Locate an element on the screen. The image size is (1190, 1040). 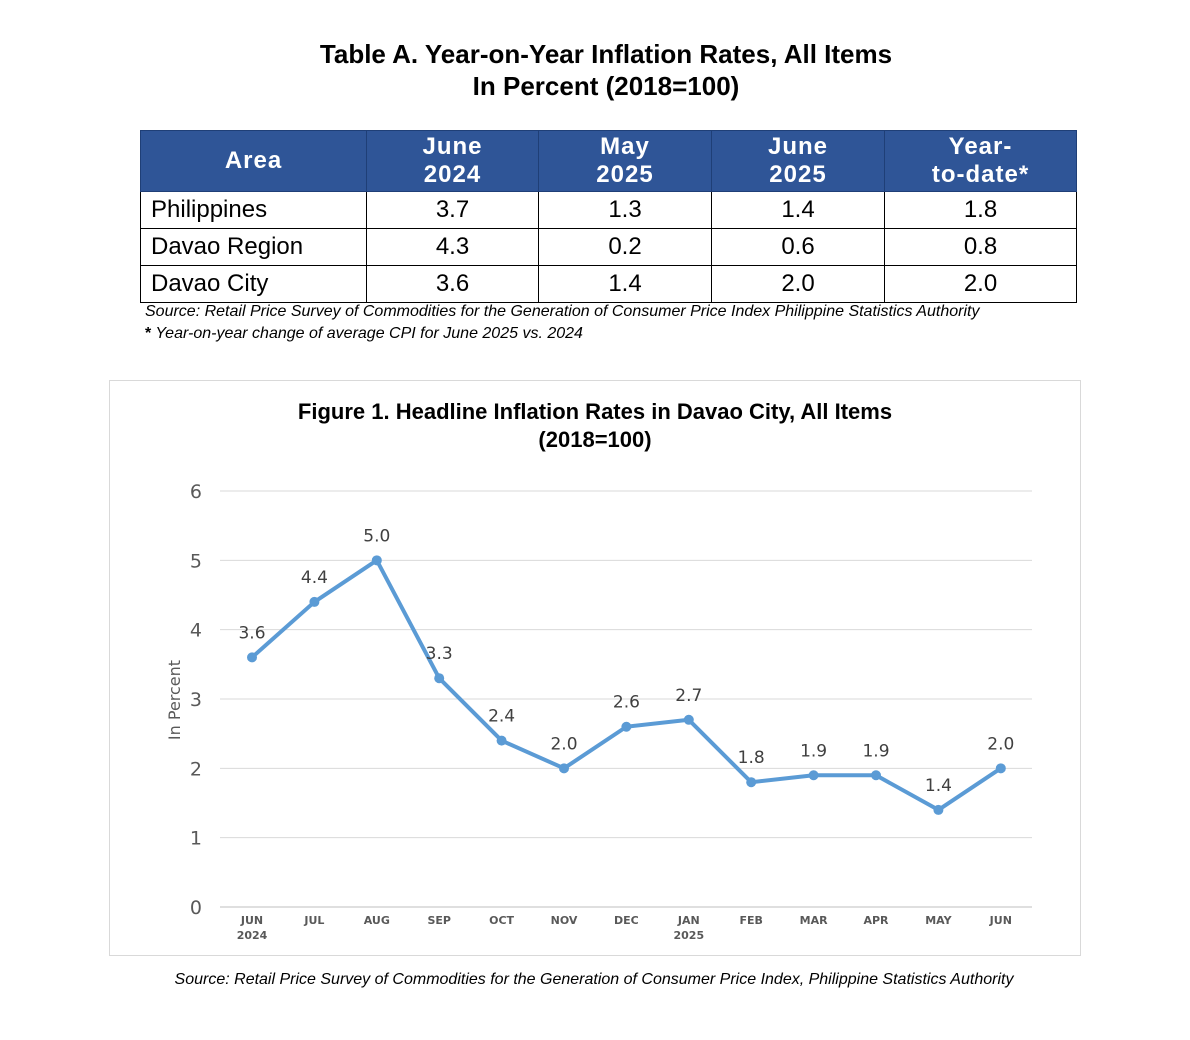
x-tick-label: MAR is located at coordinates (814, 920).